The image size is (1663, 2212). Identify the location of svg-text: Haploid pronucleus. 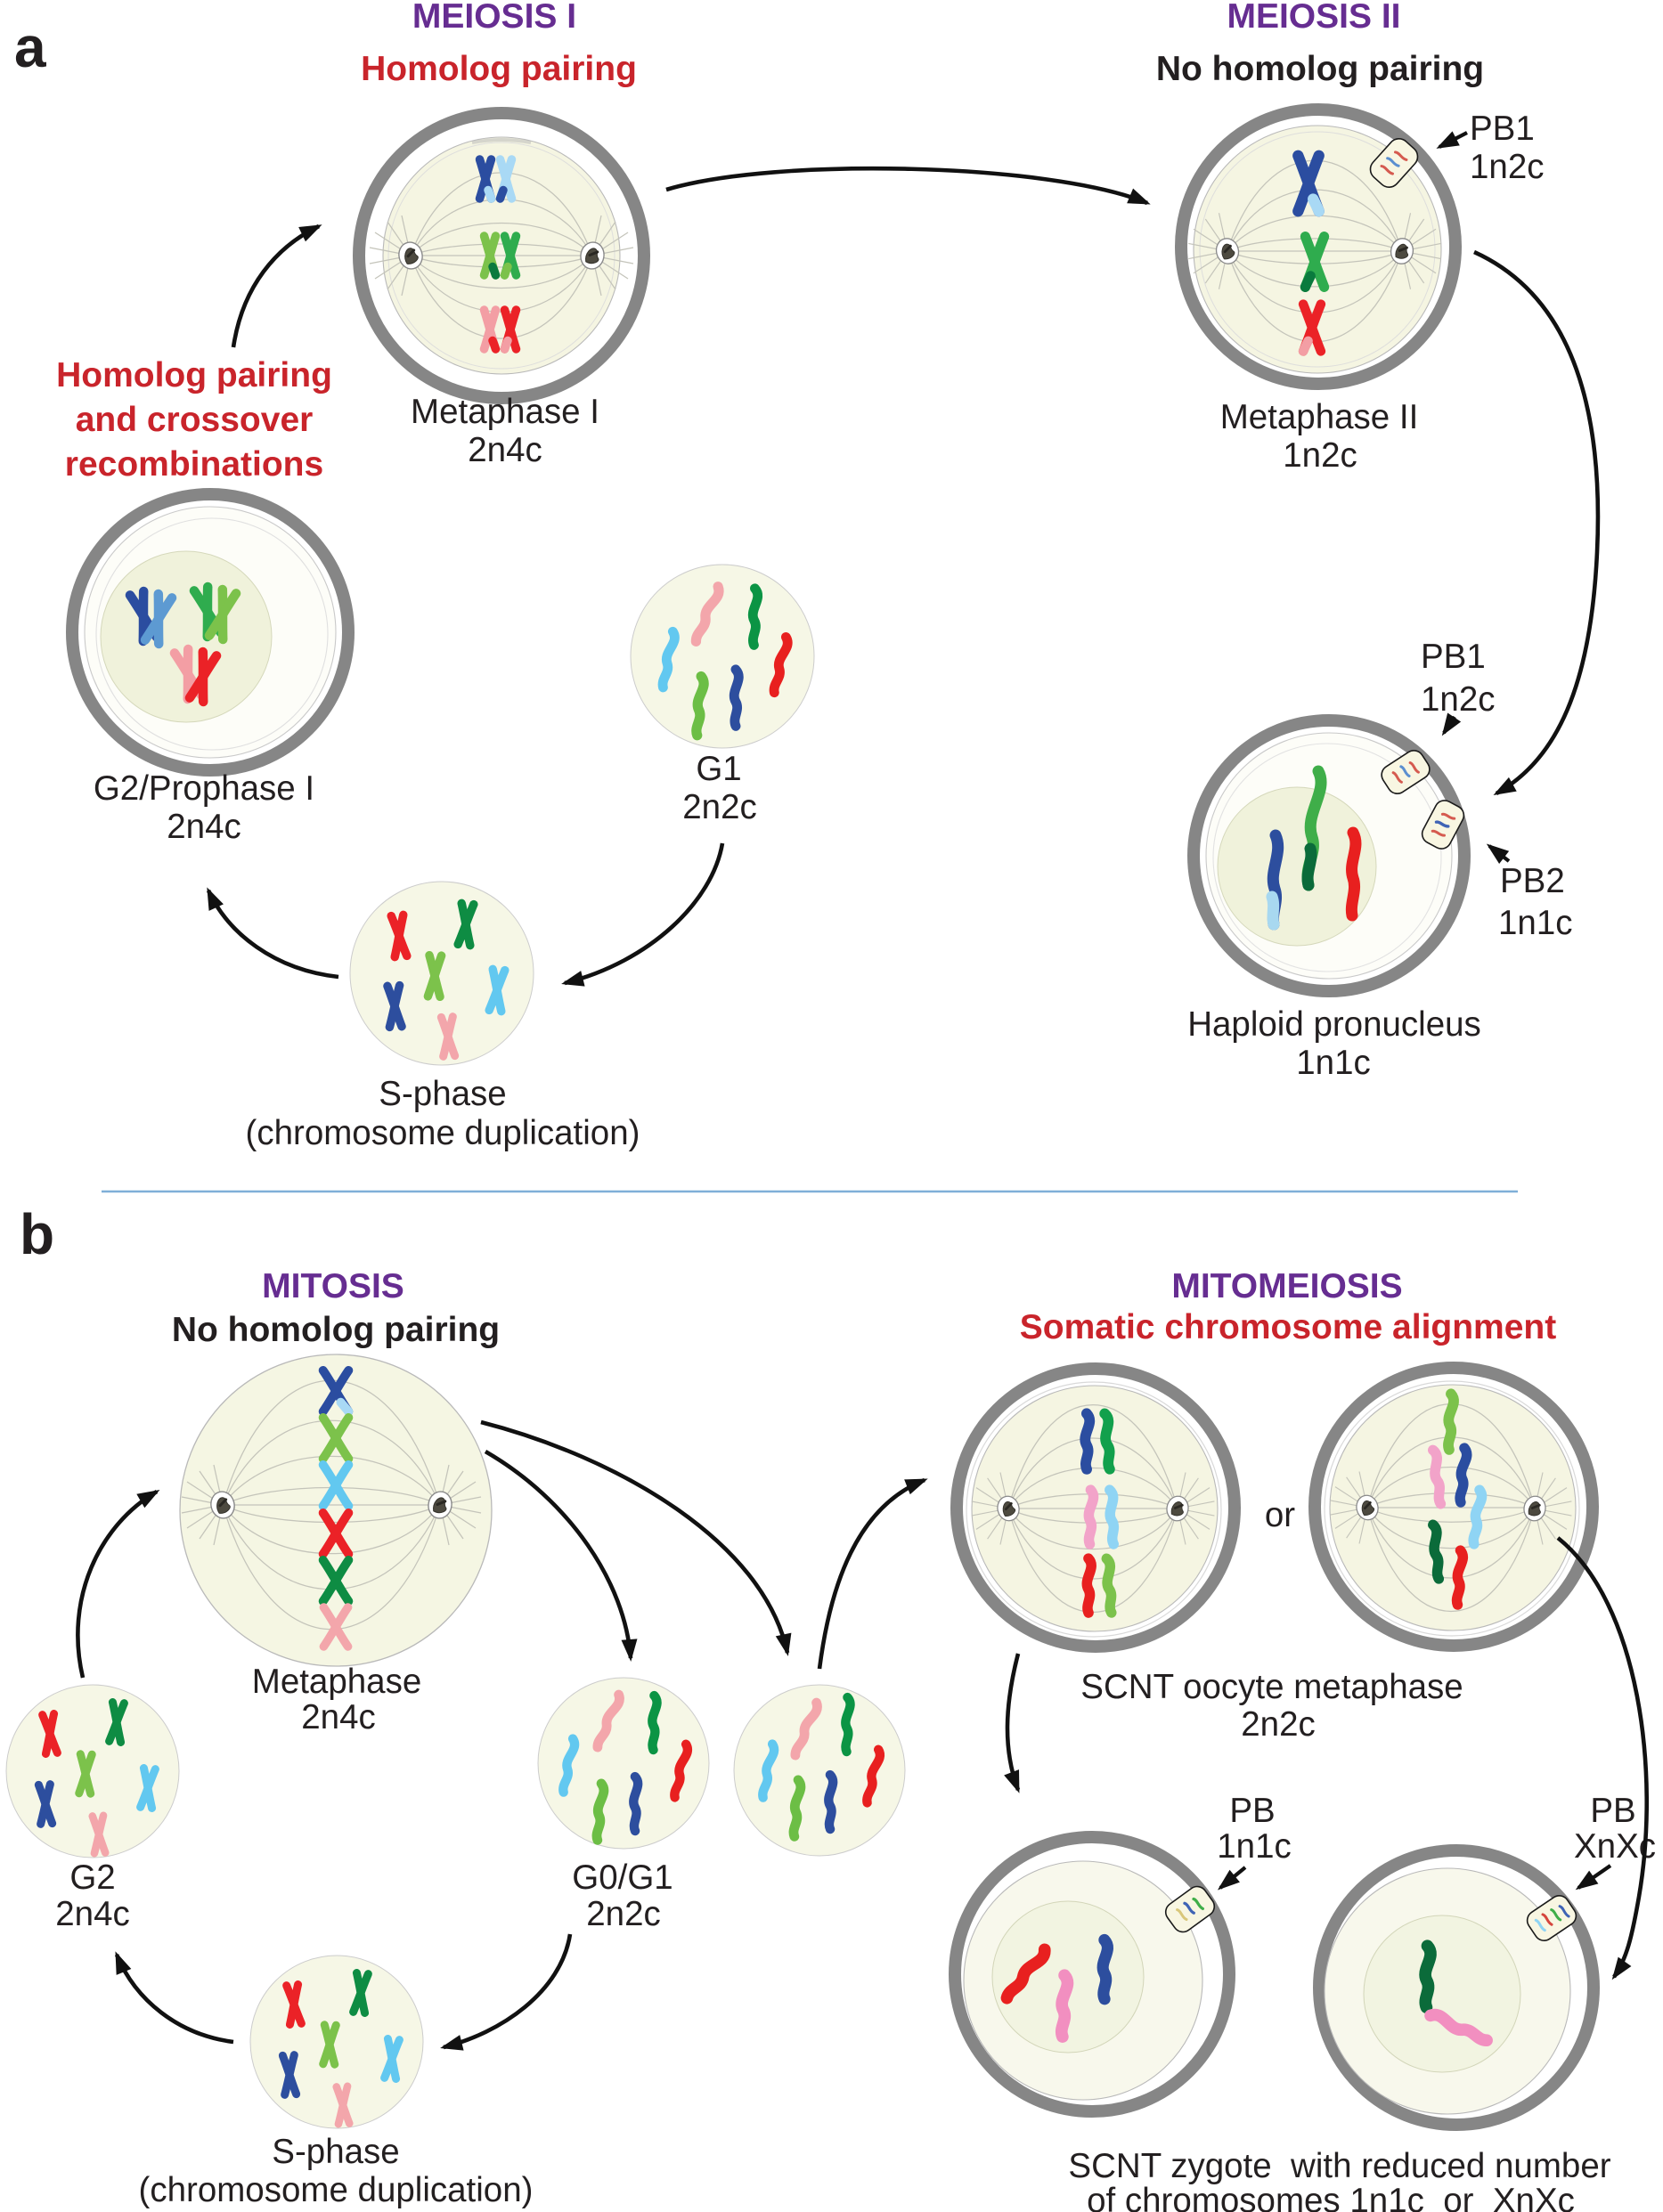
(1334, 1024).